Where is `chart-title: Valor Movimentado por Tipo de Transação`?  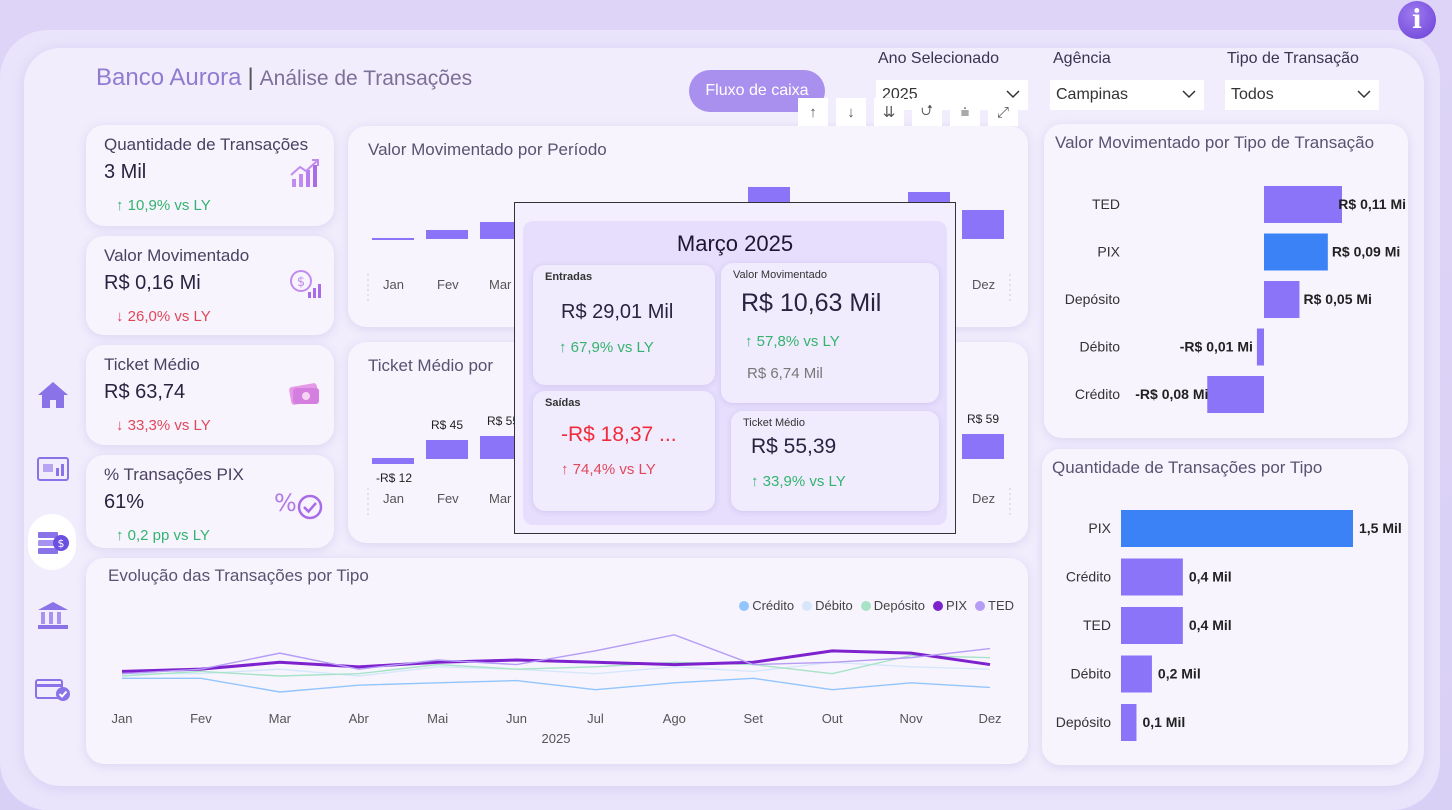
chart-title: Valor Movimentado por Tipo de Transação is located at coordinates (1215, 142).